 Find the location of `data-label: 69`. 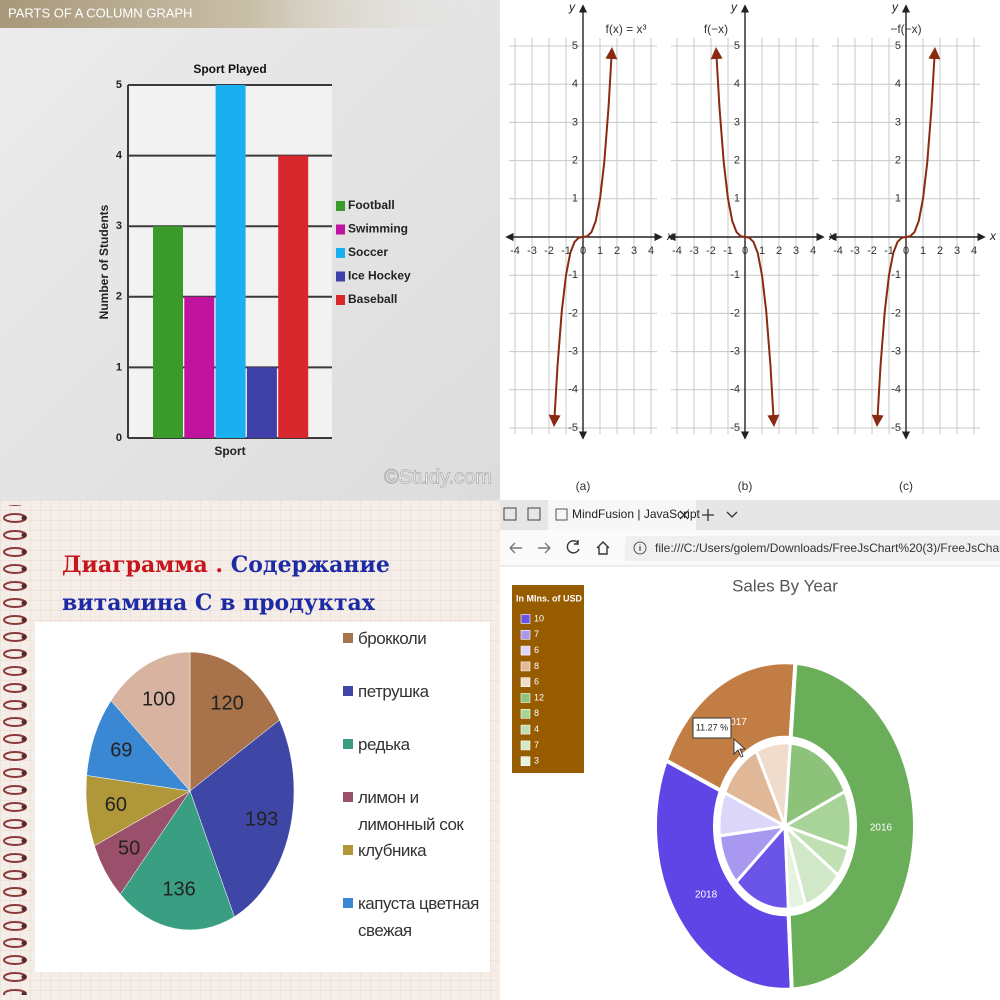

data-label: 69 is located at coordinates (121, 750).